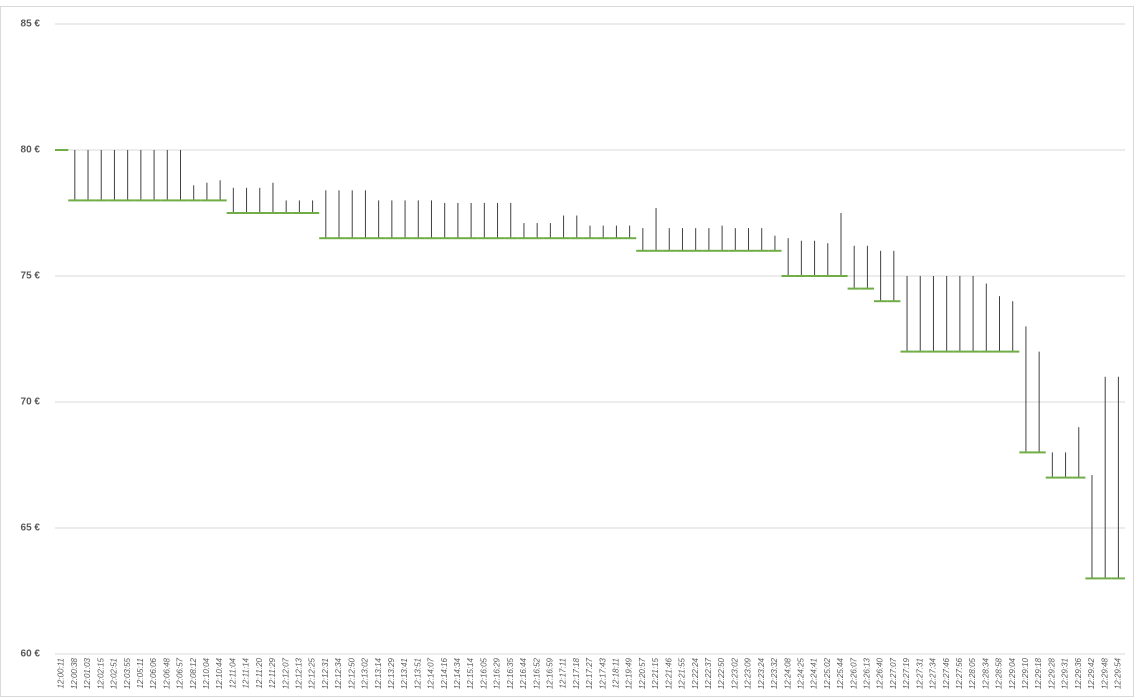 This screenshot has height=698, width=1134. I want to click on x-tick-label: 12:24:25, so click(800, 673).